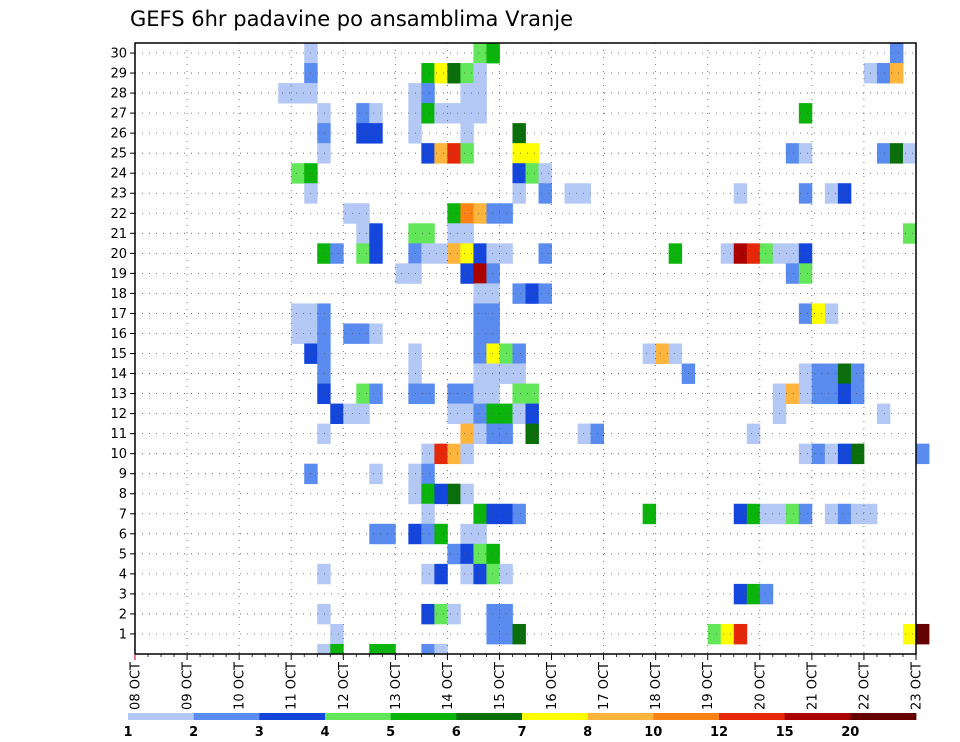  I want to click on heatmap-cell-m25-t51, so click(805, 153).